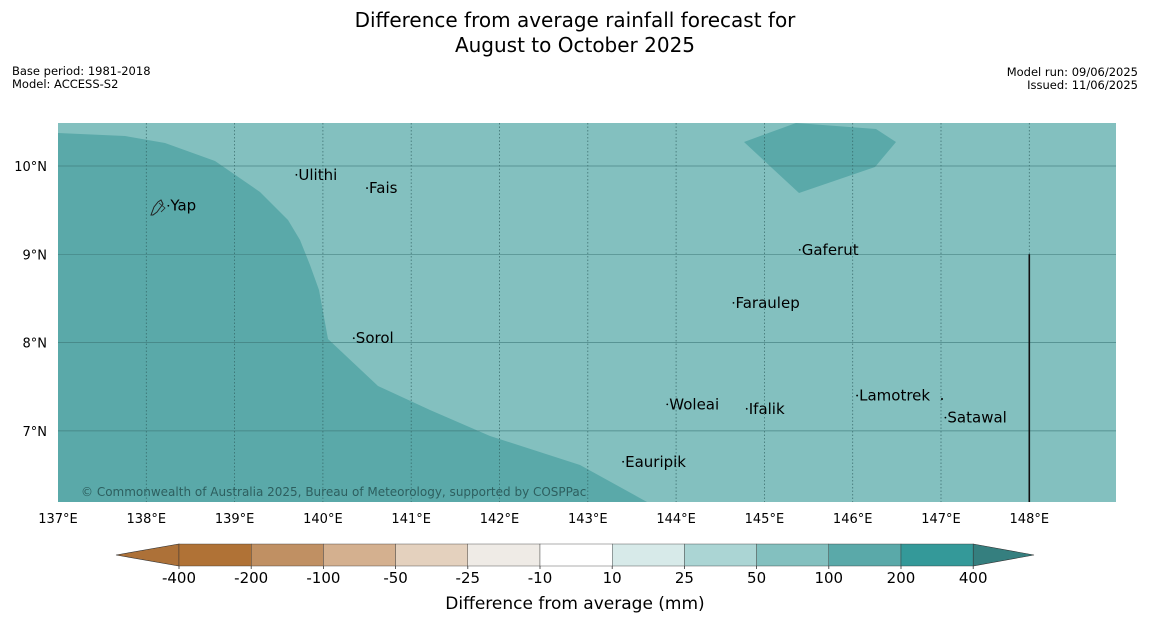 This screenshot has height=644, width=1150. What do you see at coordinates (235, 519) in the screenshot?
I see `lon-tick-label: 139°E` at bounding box center [235, 519].